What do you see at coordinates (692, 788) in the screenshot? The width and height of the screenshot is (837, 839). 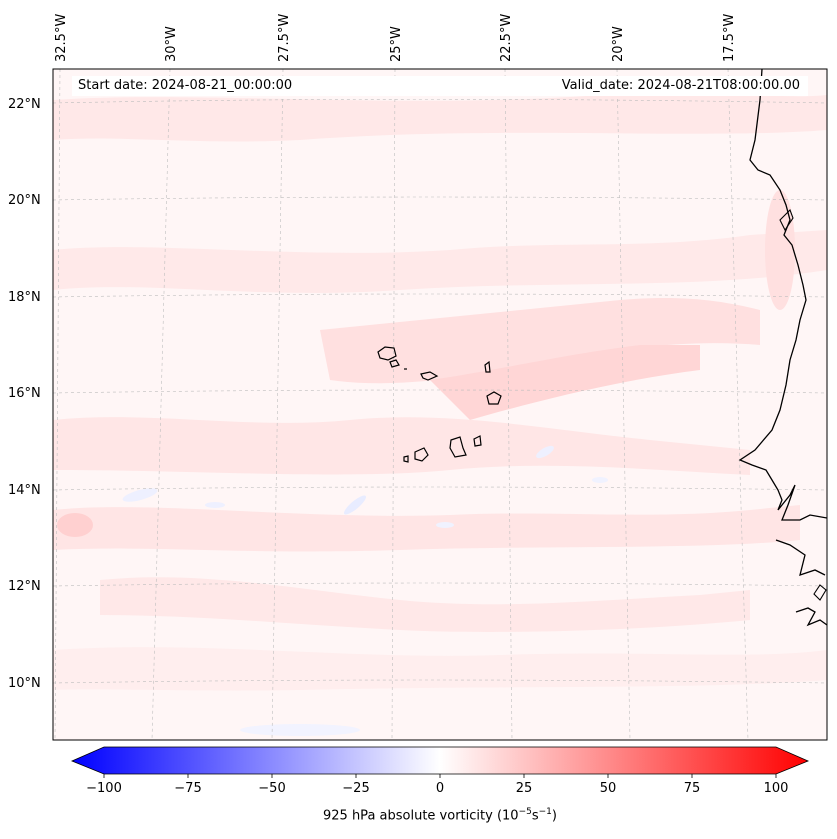 I see `cb-tick-75: 75` at bounding box center [692, 788].